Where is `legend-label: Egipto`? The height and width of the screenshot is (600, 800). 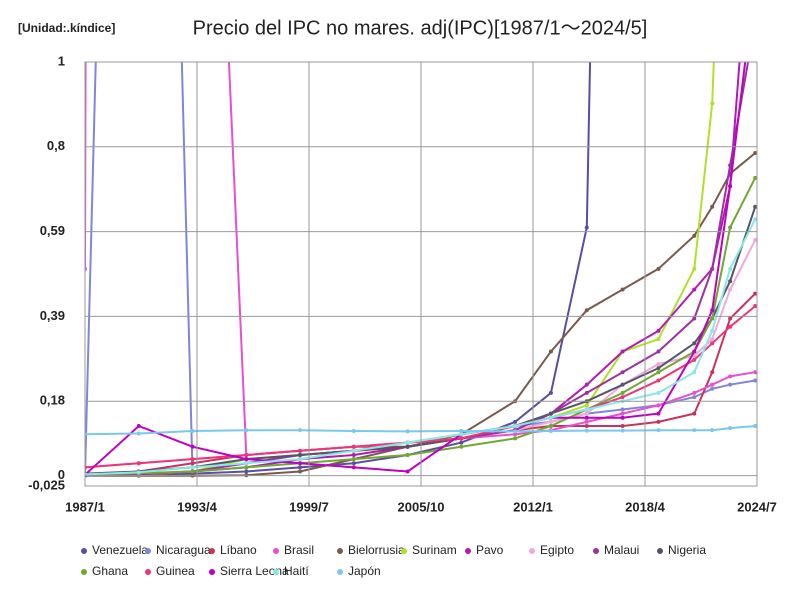
legend-label: Egipto is located at coordinates (557, 550).